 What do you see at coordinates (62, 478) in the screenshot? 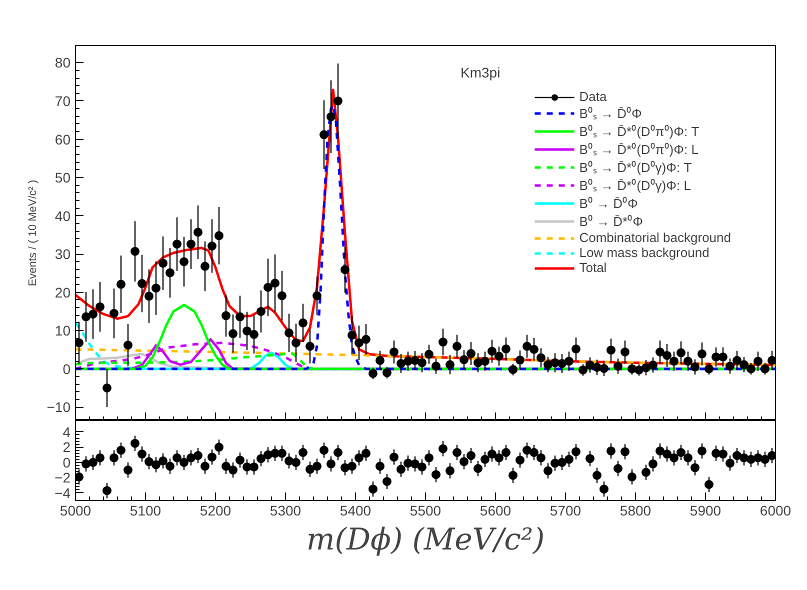
I see `y-tick-label: −2` at bounding box center [62, 478].